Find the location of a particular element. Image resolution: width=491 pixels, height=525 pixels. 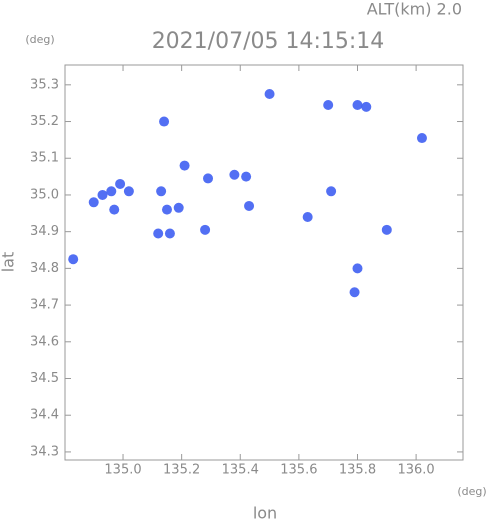

y-tick-label: 35.0 is located at coordinates (44, 194).